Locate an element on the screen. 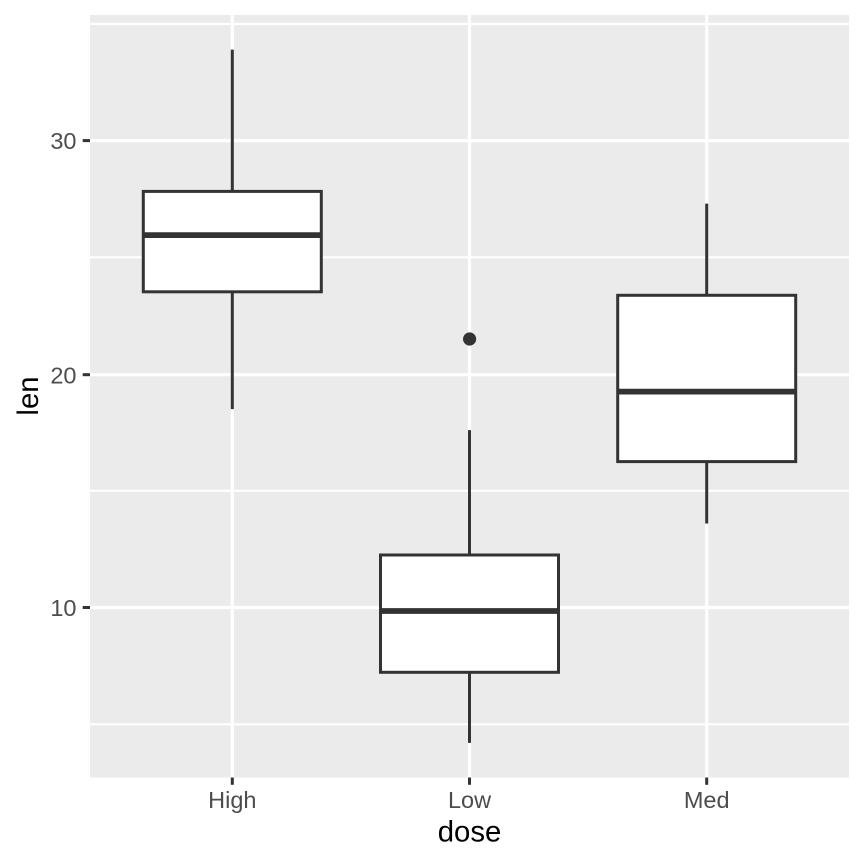  svg-text: 20 is located at coordinates (63, 375).